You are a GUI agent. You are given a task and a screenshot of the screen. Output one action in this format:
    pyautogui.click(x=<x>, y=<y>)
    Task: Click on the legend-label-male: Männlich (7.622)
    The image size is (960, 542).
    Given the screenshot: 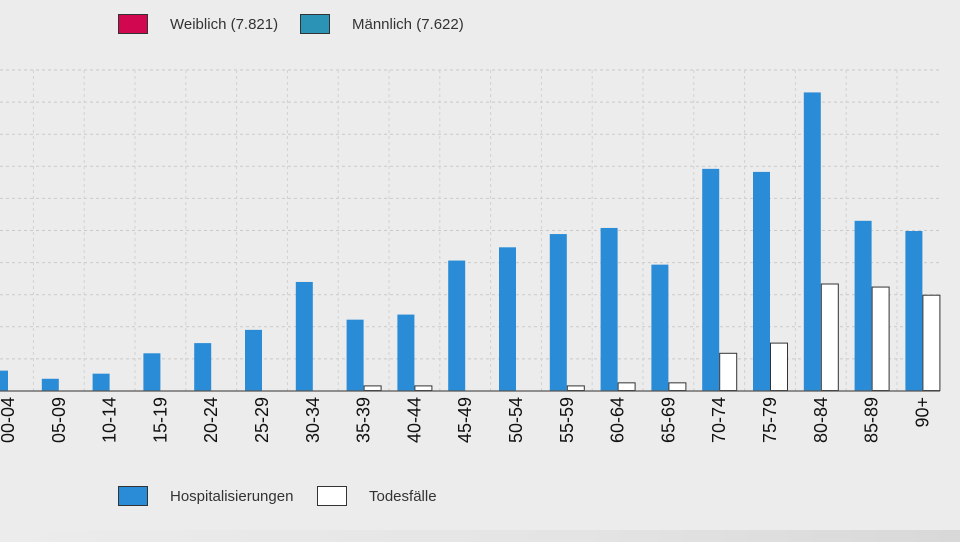 What is the action you would take?
    pyautogui.click(x=408, y=24)
    